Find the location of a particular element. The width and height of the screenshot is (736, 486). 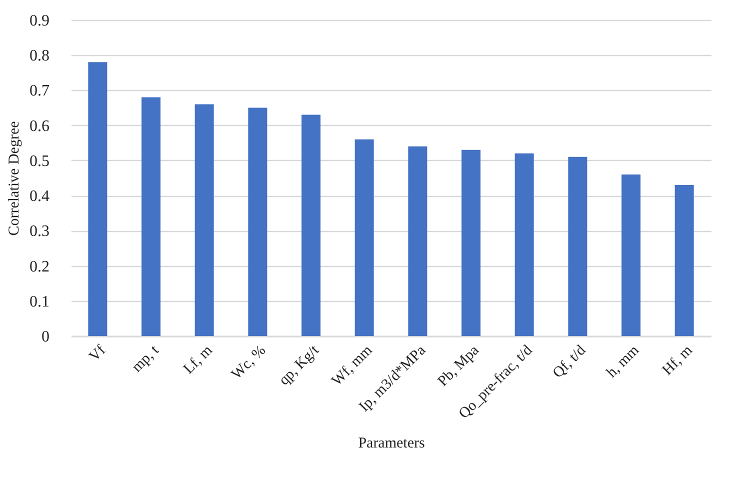

y-tick-label: 0.5 is located at coordinates (40, 161).